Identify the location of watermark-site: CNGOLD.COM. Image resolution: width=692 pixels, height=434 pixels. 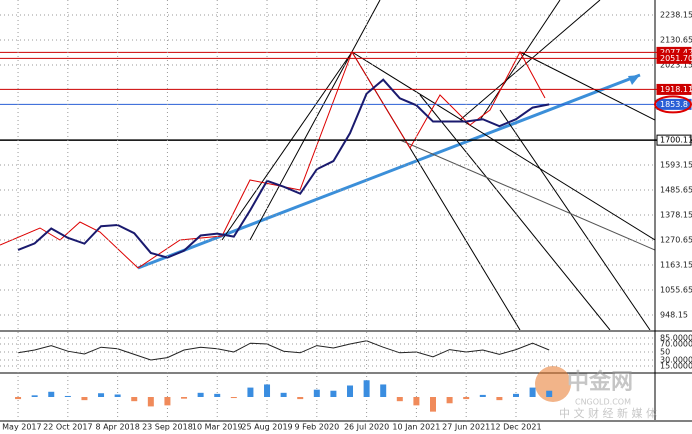
(603, 402).